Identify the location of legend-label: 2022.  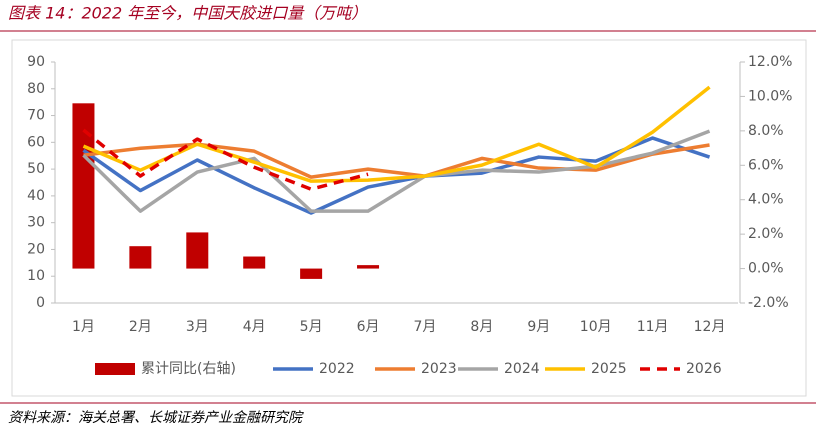
(337, 369).